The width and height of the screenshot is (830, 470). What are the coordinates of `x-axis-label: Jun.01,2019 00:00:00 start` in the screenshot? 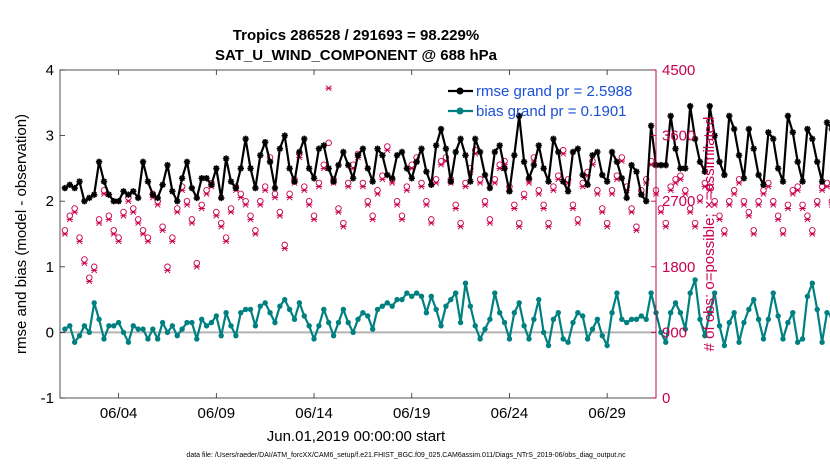 It's located at (356, 436).